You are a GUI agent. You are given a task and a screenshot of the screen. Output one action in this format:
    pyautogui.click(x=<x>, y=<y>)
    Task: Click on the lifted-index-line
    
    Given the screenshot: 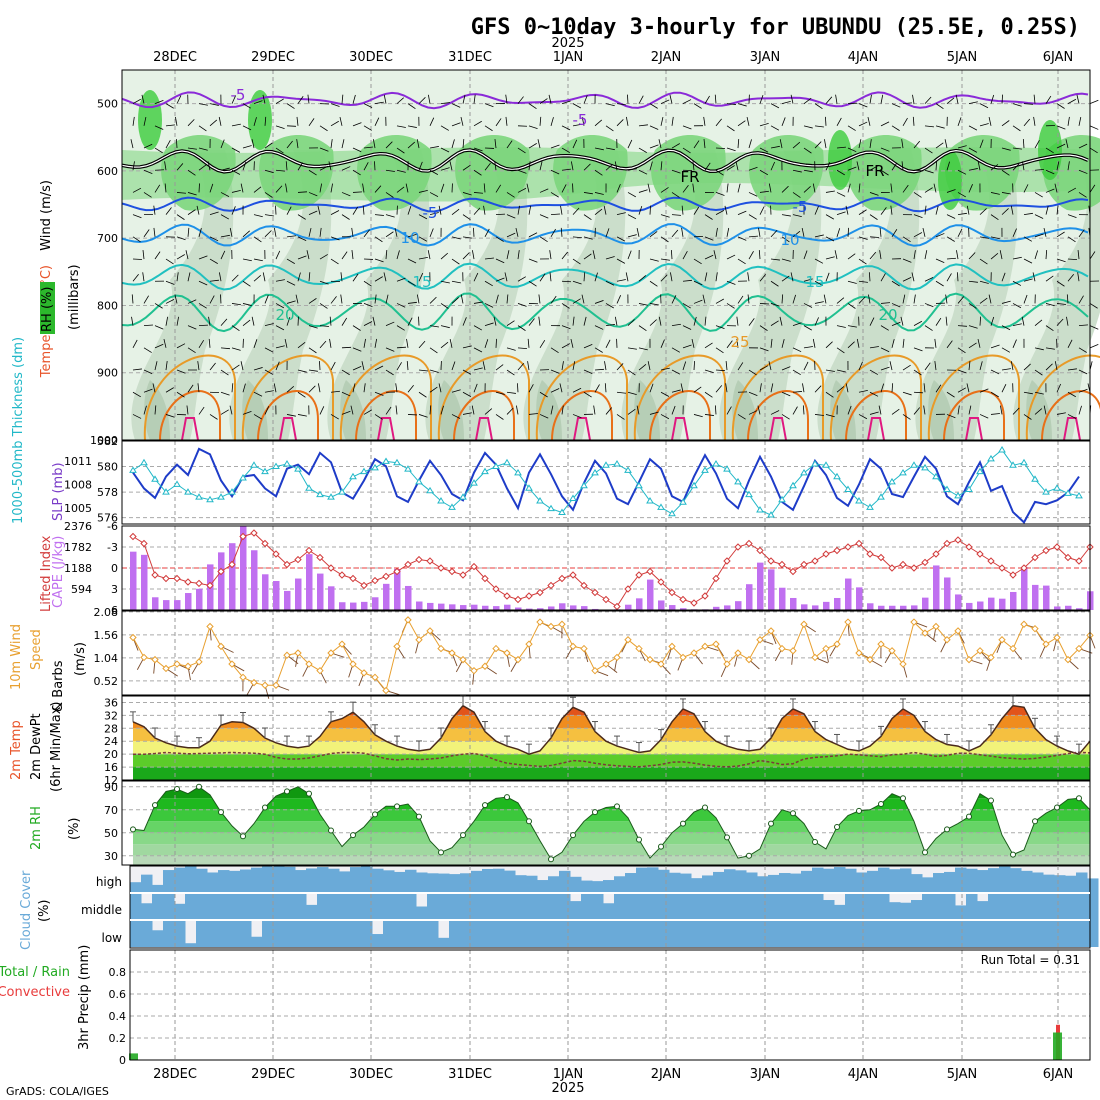 What is the action you would take?
    pyautogui.click(x=611, y=570)
    